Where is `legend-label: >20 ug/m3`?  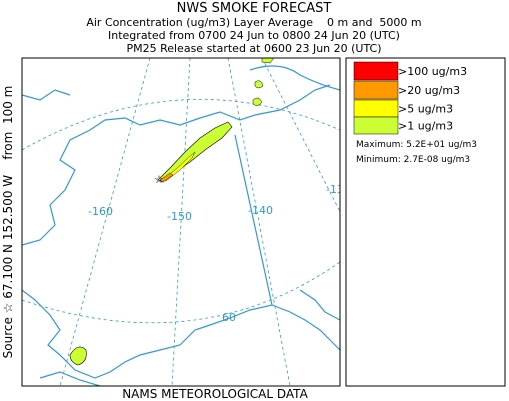 legend-label: >20 ug/m3 is located at coordinates (429, 90).